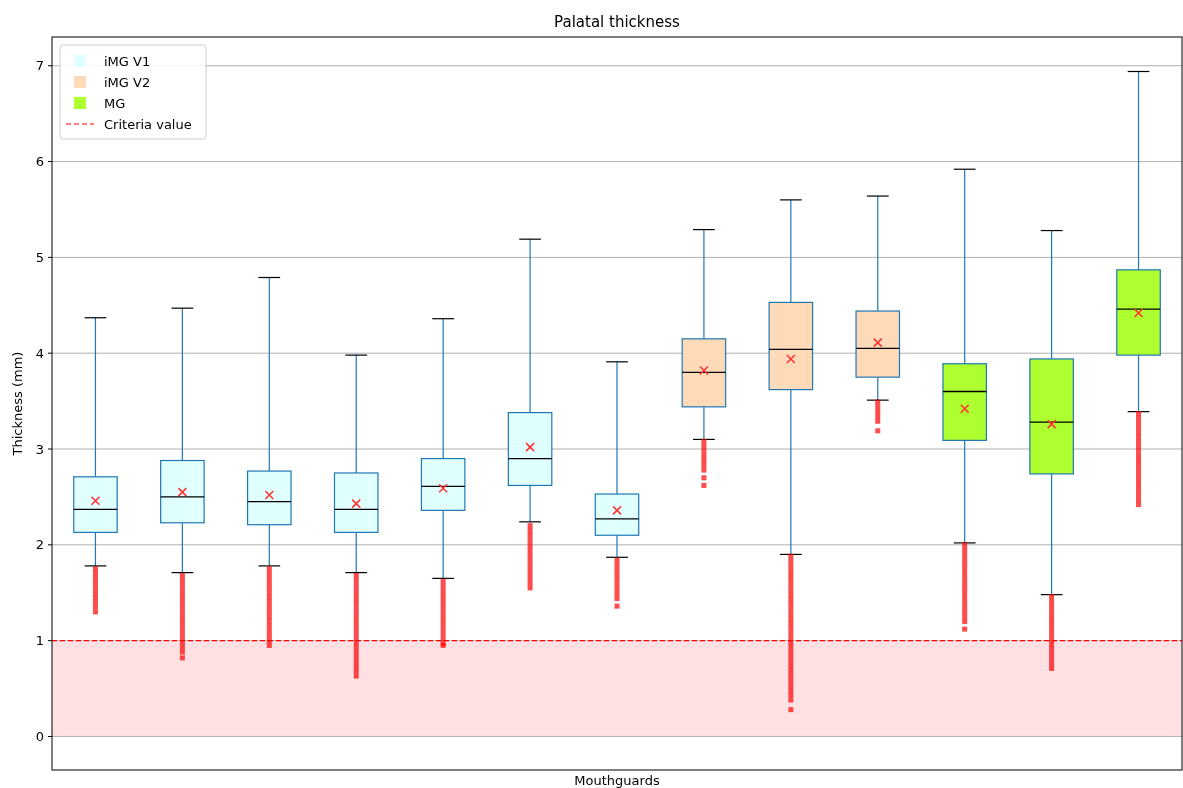 The image size is (1183, 788). What do you see at coordinates (127, 82) in the screenshot?
I see `legend-label: iMG V2` at bounding box center [127, 82].